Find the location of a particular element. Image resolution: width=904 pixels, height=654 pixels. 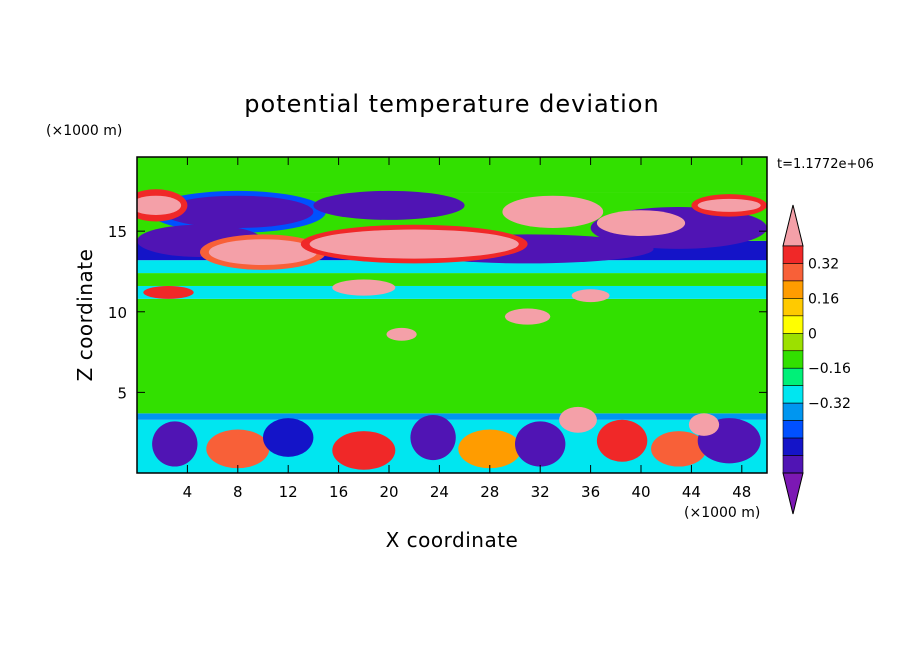

x-axis-label: X coordinate is located at coordinates (452, 540).